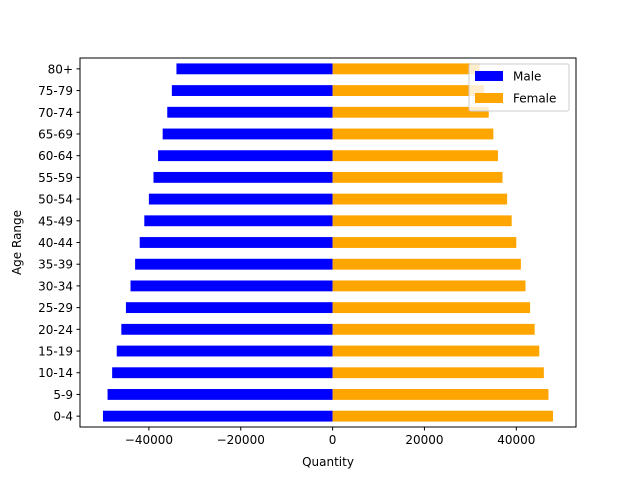 The width and height of the screenshot is (640, 480). Describe the element at coordinates (519, 87) in the screenshot. I see `legend: Male Female` at that location.